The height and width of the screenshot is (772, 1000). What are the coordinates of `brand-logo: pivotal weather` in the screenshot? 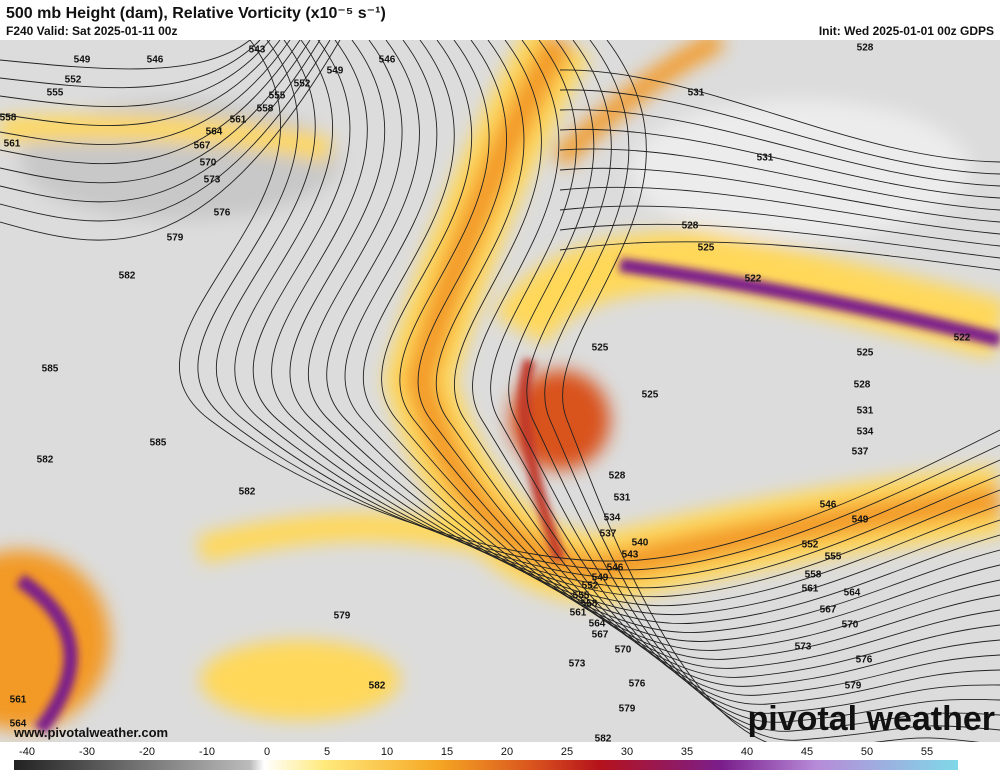 It's located at (871, 719).